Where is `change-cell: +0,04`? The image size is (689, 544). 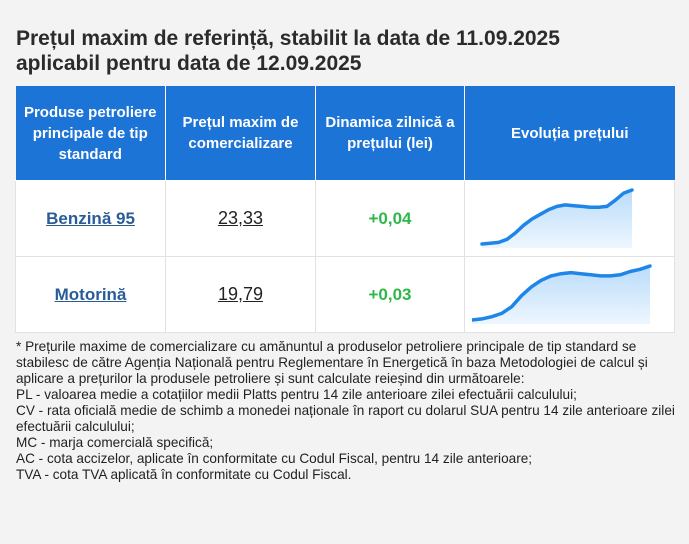 change-cell: +0,04 is located at coordinates (390, 218).